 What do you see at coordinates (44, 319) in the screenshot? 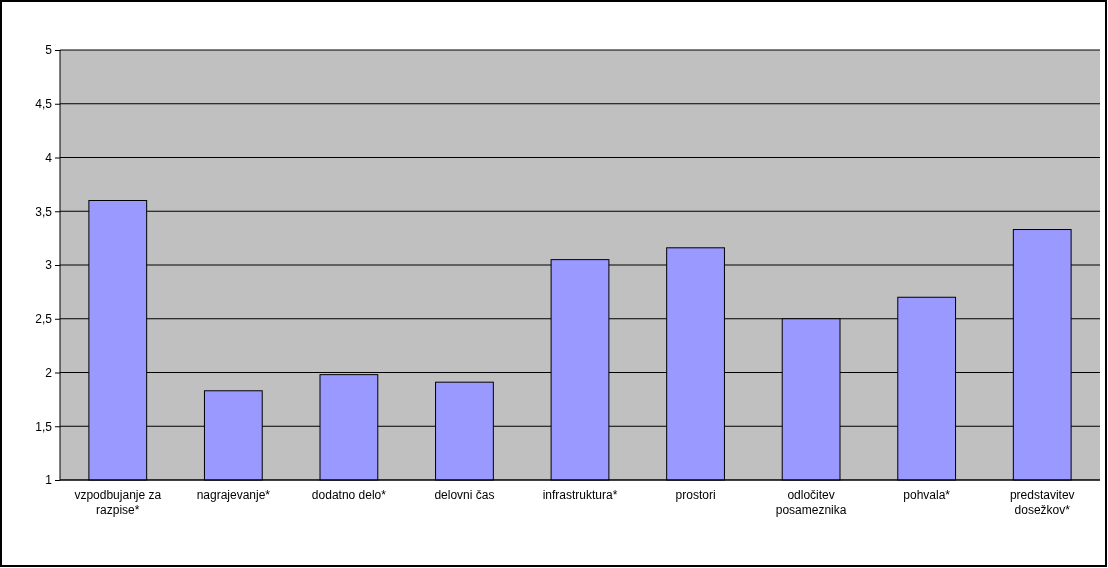
I see `y-tick-label: 2,5` at bounding box center [44, 319].